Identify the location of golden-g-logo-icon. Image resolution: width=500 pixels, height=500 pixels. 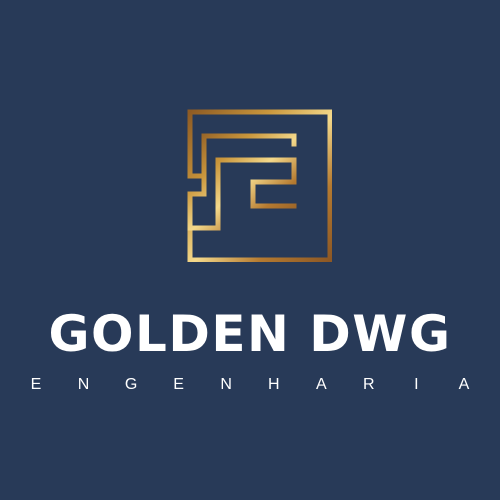
(259, 185).